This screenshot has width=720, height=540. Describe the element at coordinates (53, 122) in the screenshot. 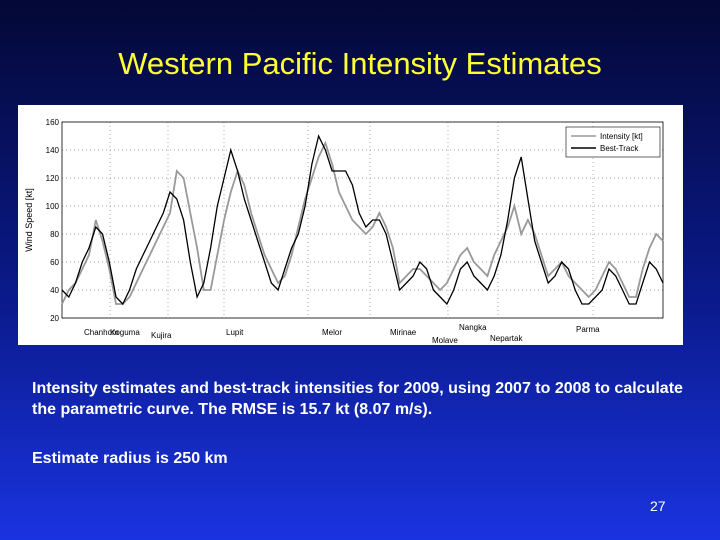

I see `y-tick-label: 160` at that location.